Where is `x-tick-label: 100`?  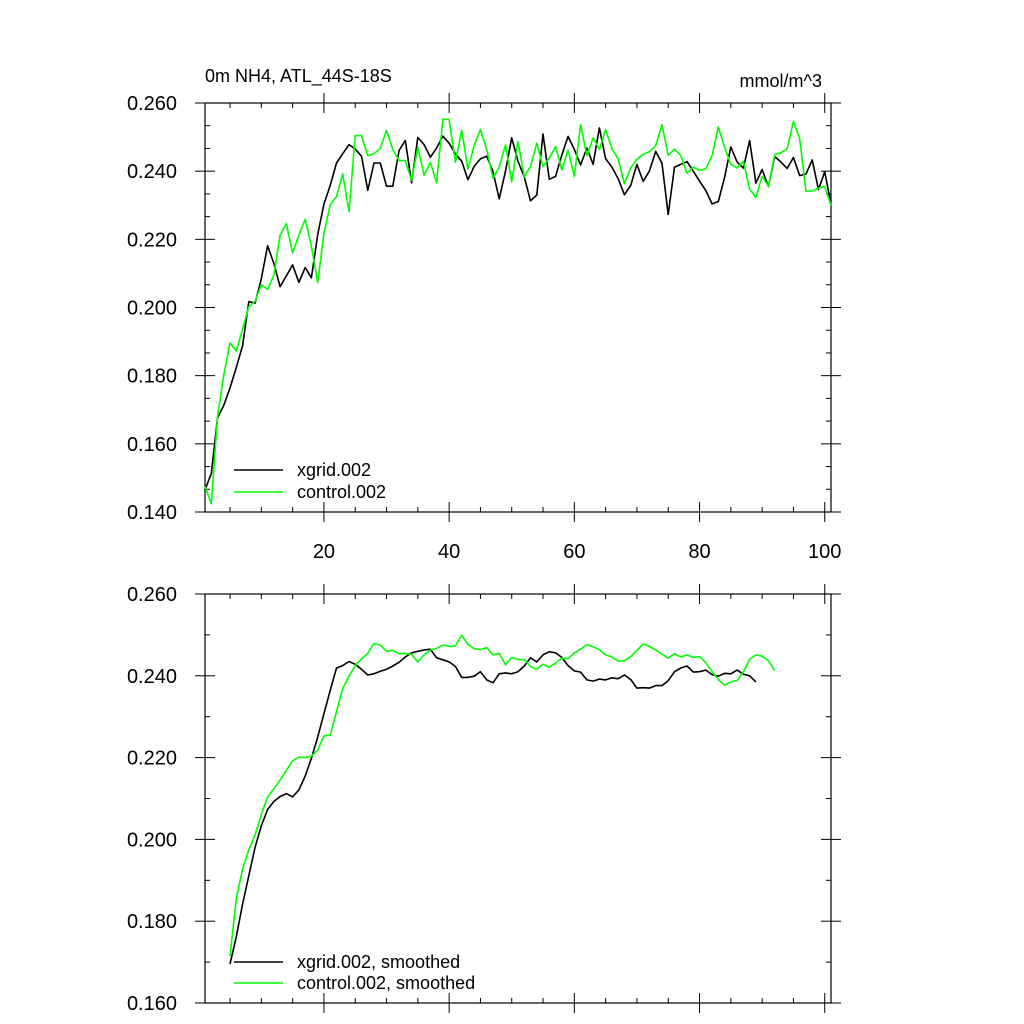
x-tick-label: 100 is located at coordinates (824, 552).